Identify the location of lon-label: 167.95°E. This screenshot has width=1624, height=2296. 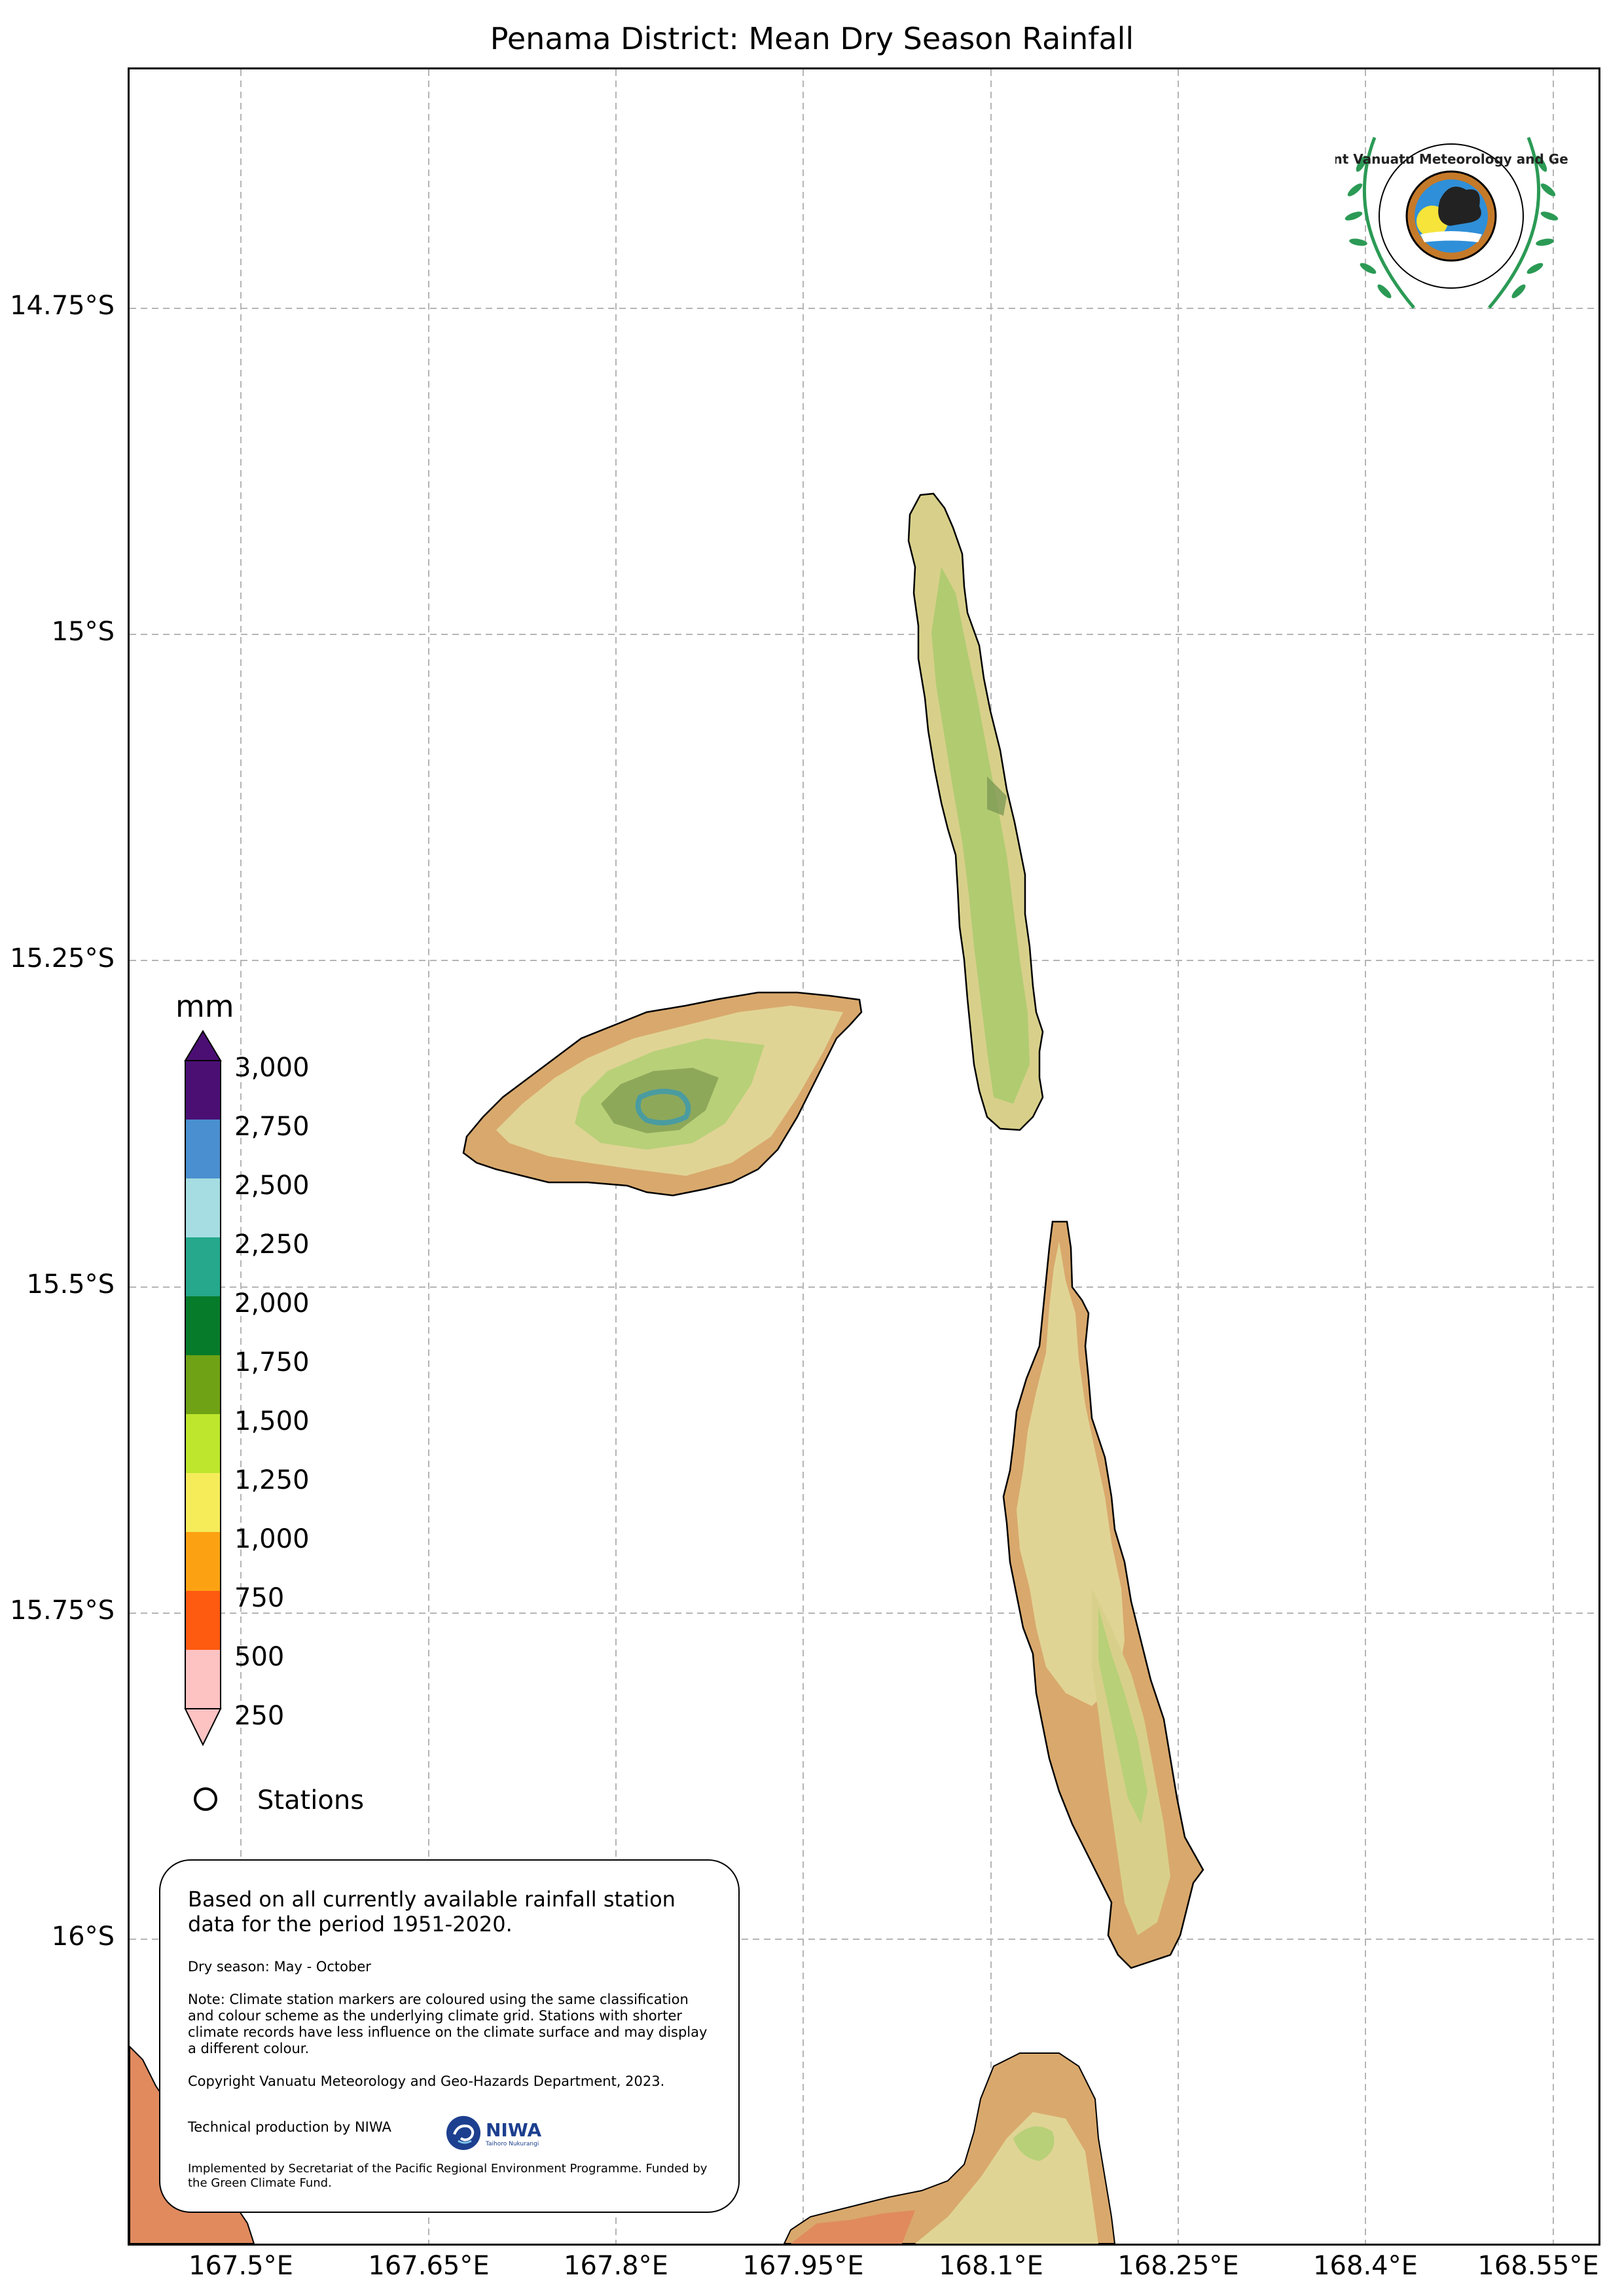
(803, 2266).